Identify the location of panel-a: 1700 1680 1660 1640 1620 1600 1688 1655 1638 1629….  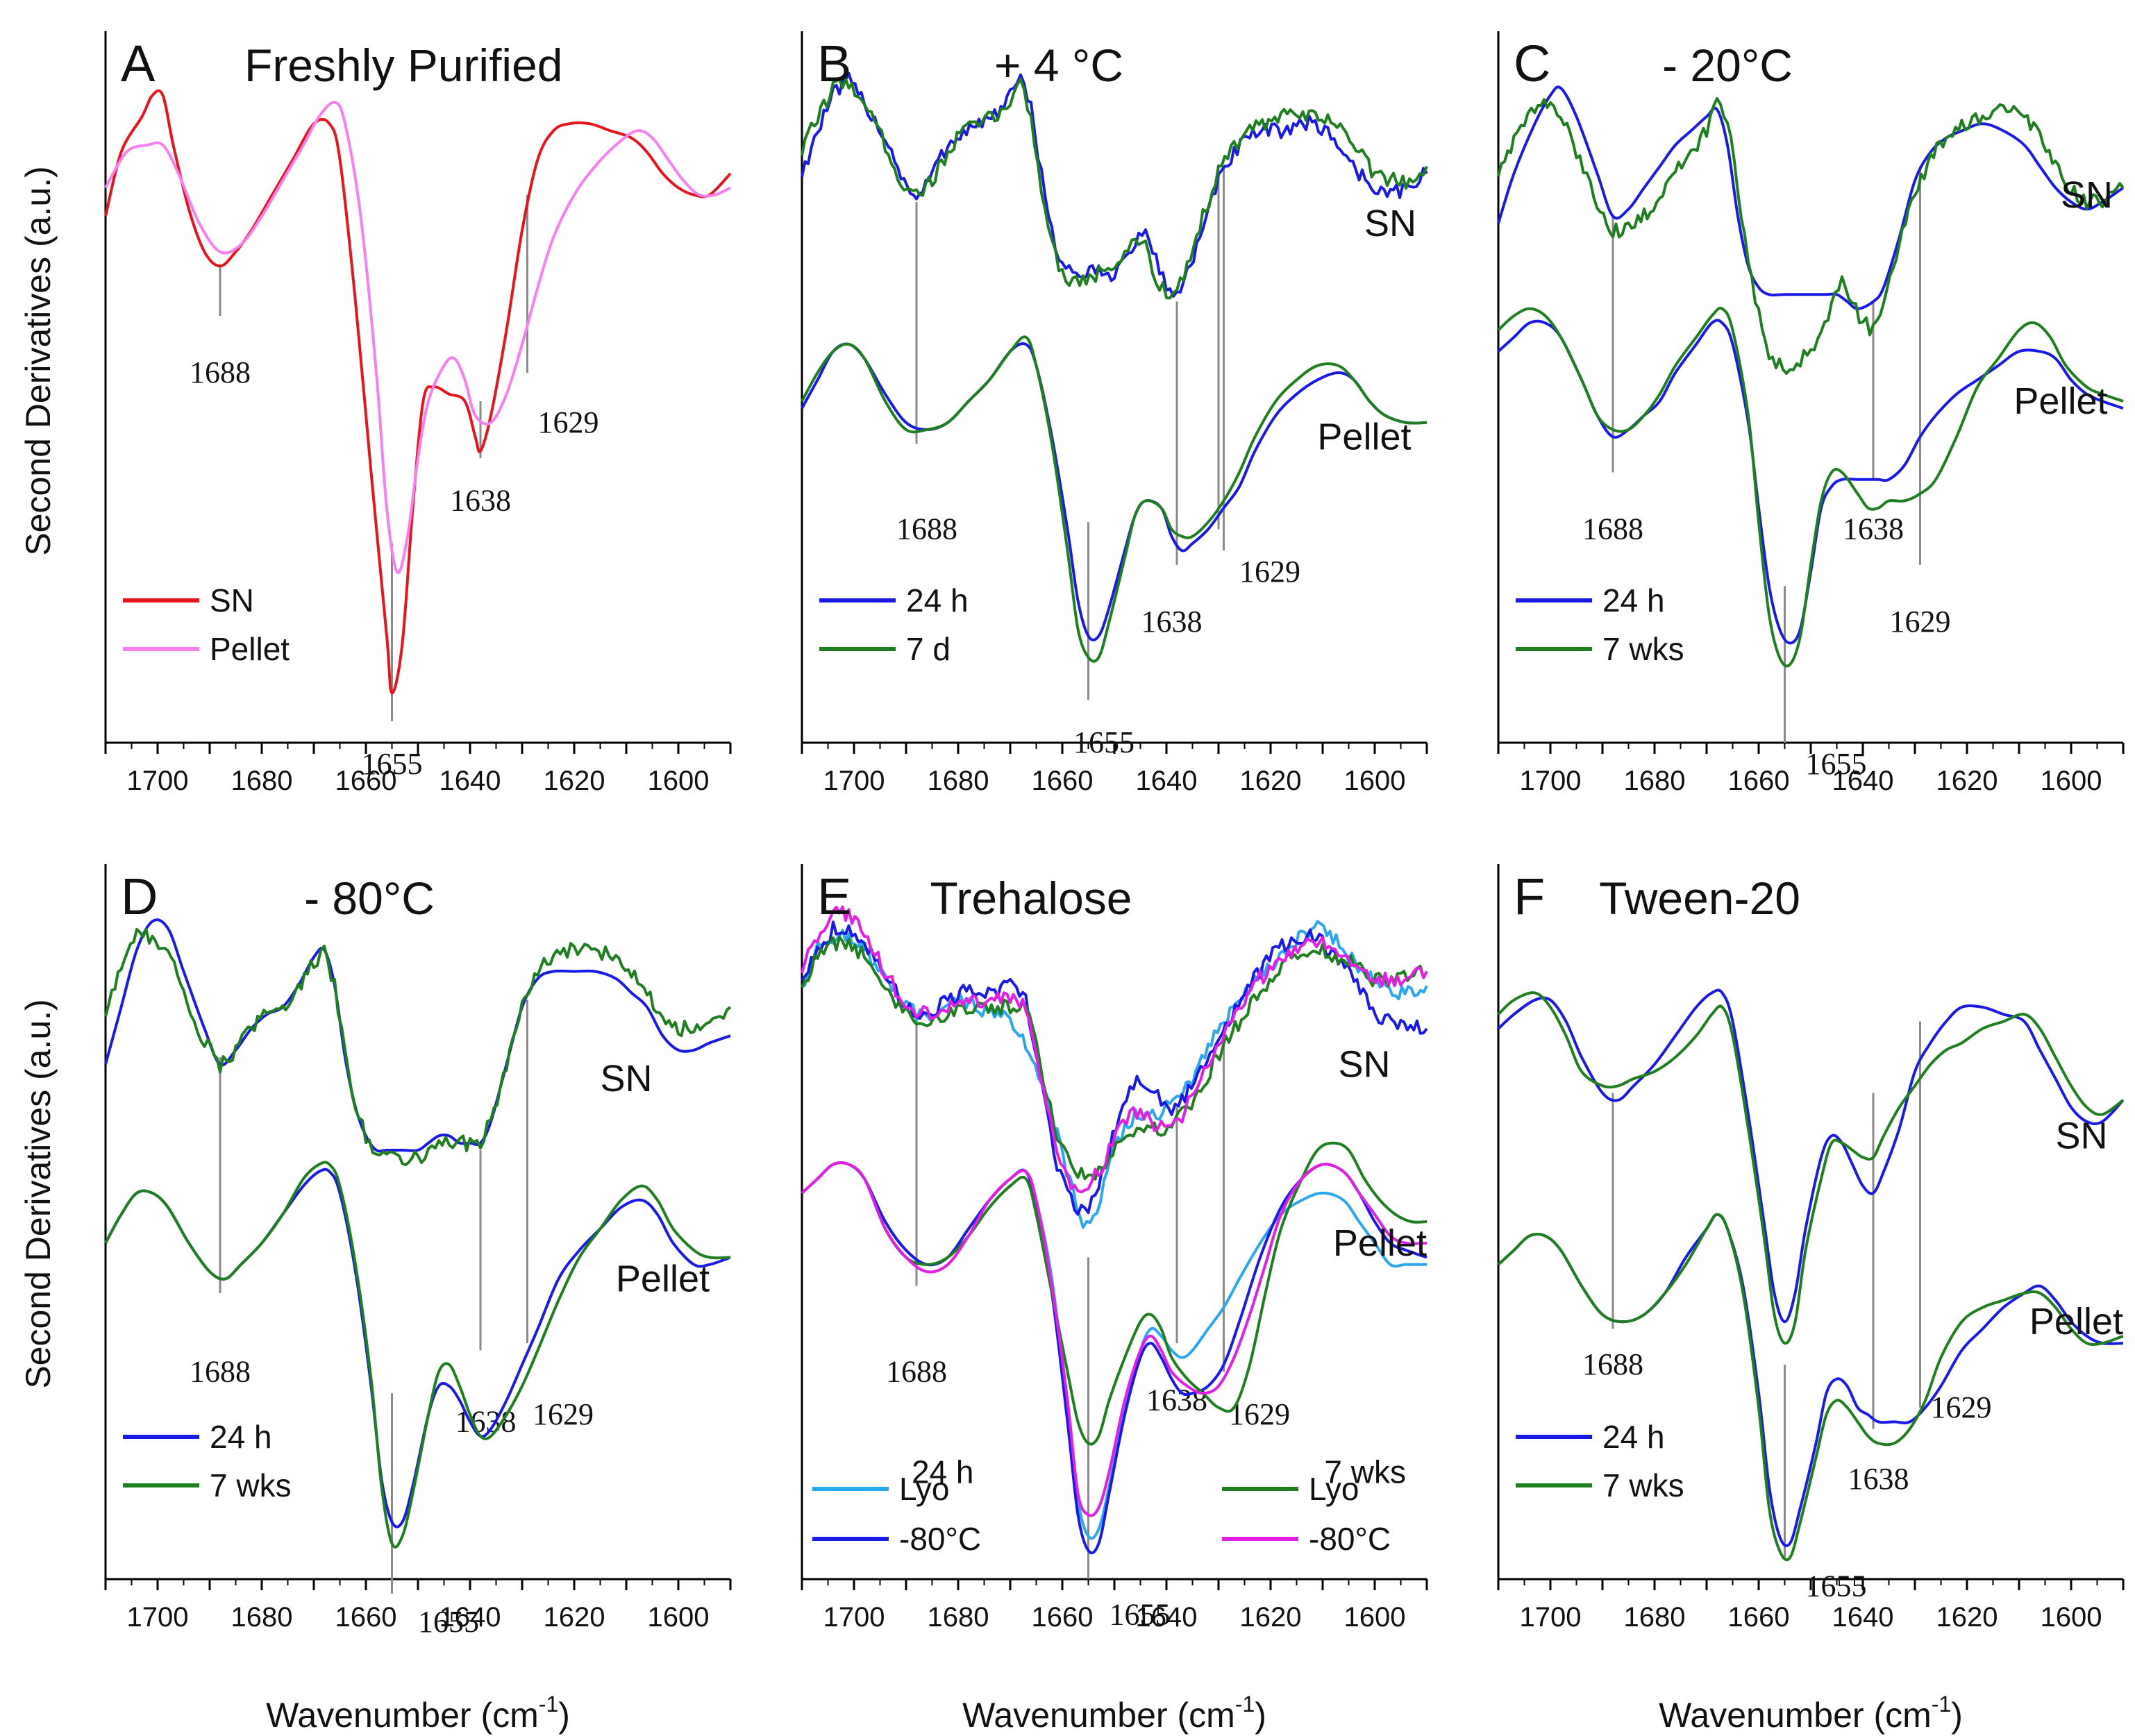
(418, 413).